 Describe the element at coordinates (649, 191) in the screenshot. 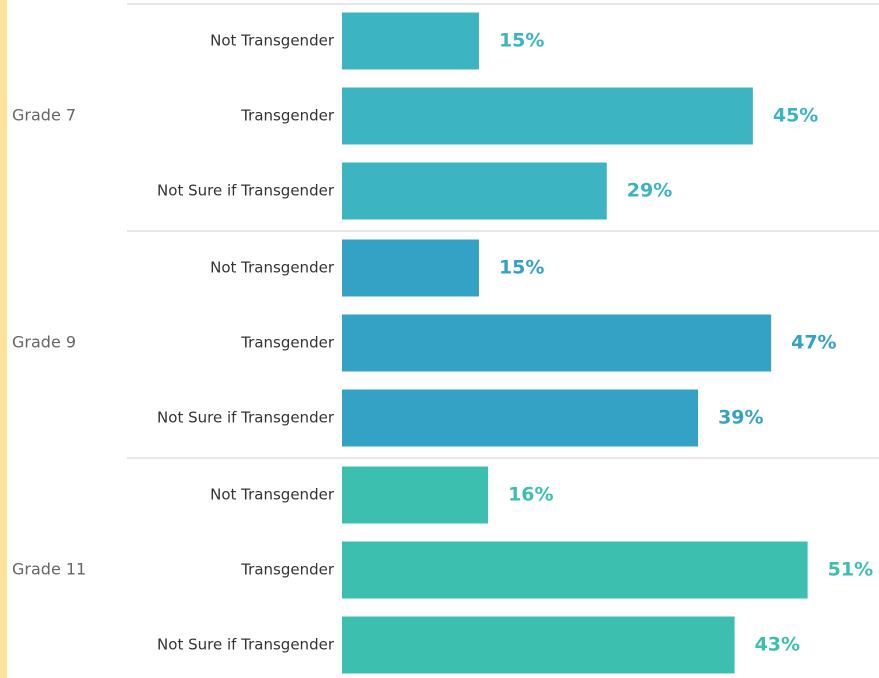

I see `value-label: 29%` at that location.